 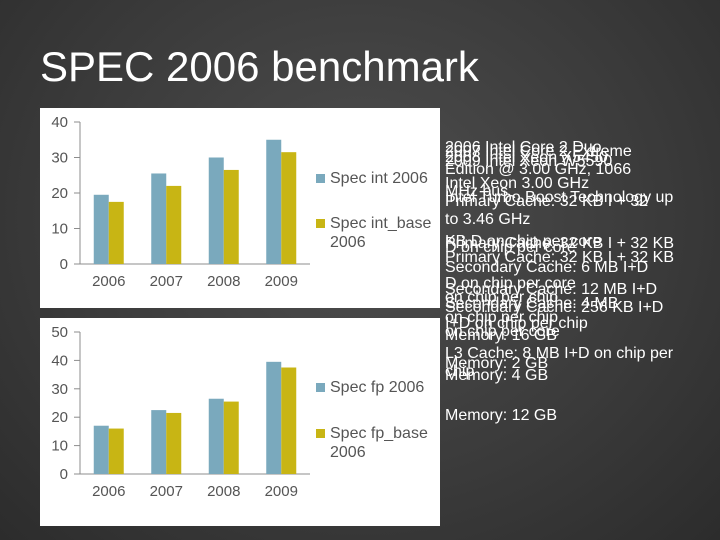 I want to click on legend-label: Spec fp 2006, so click(x=377, y=387).